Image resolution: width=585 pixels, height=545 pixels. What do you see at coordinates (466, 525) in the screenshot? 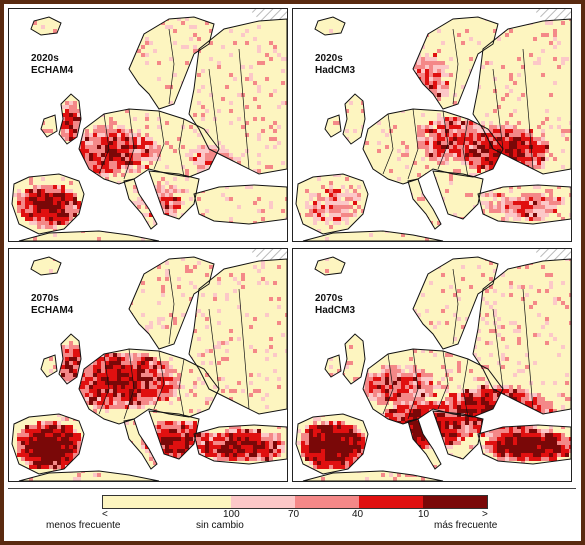
I see `legend-more-frequent-label: más frecuente` at bounding box center [466, 525].